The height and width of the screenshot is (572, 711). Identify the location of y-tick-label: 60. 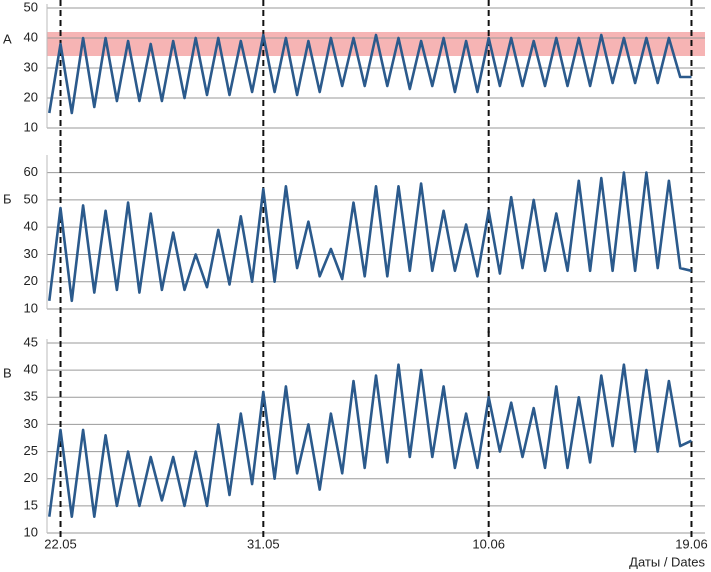
(31, 171).